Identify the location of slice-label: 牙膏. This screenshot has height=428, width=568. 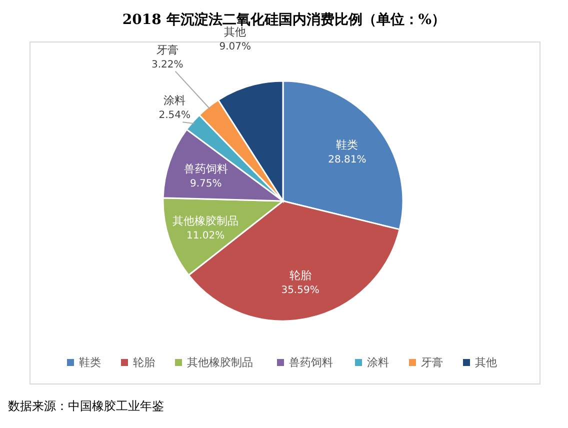
(167, 49).